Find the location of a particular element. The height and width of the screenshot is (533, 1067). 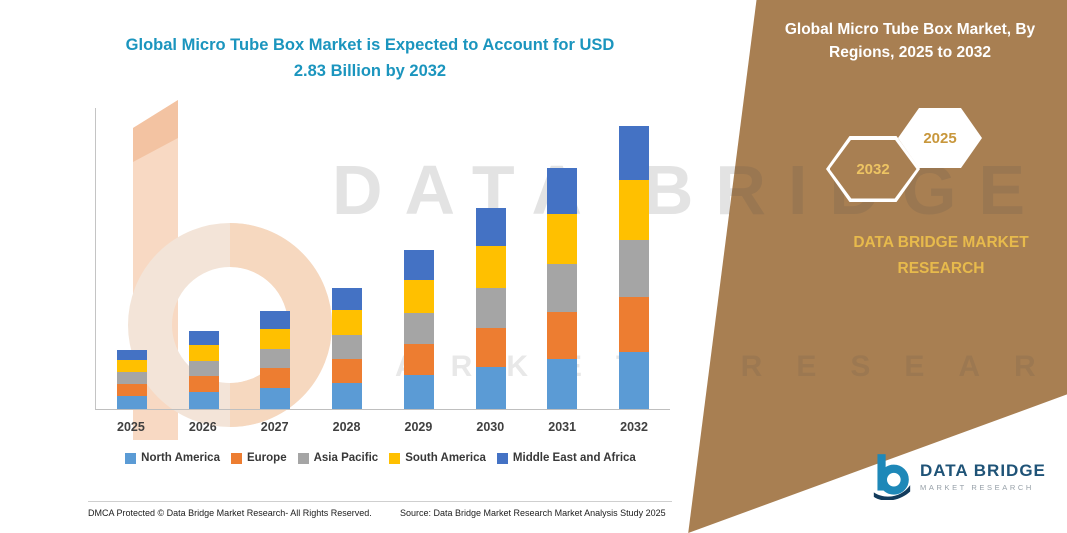

legend-label: Europe is located at coordinates (266, 458).